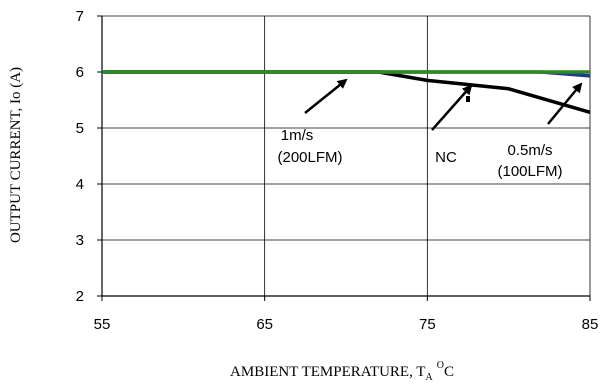 The width and height of the screenshot is (608, 387). What do you see at coordinates (80, 296) in the screenshot?
I see `y-tick-label: 2` at bounding box center [80, 296].